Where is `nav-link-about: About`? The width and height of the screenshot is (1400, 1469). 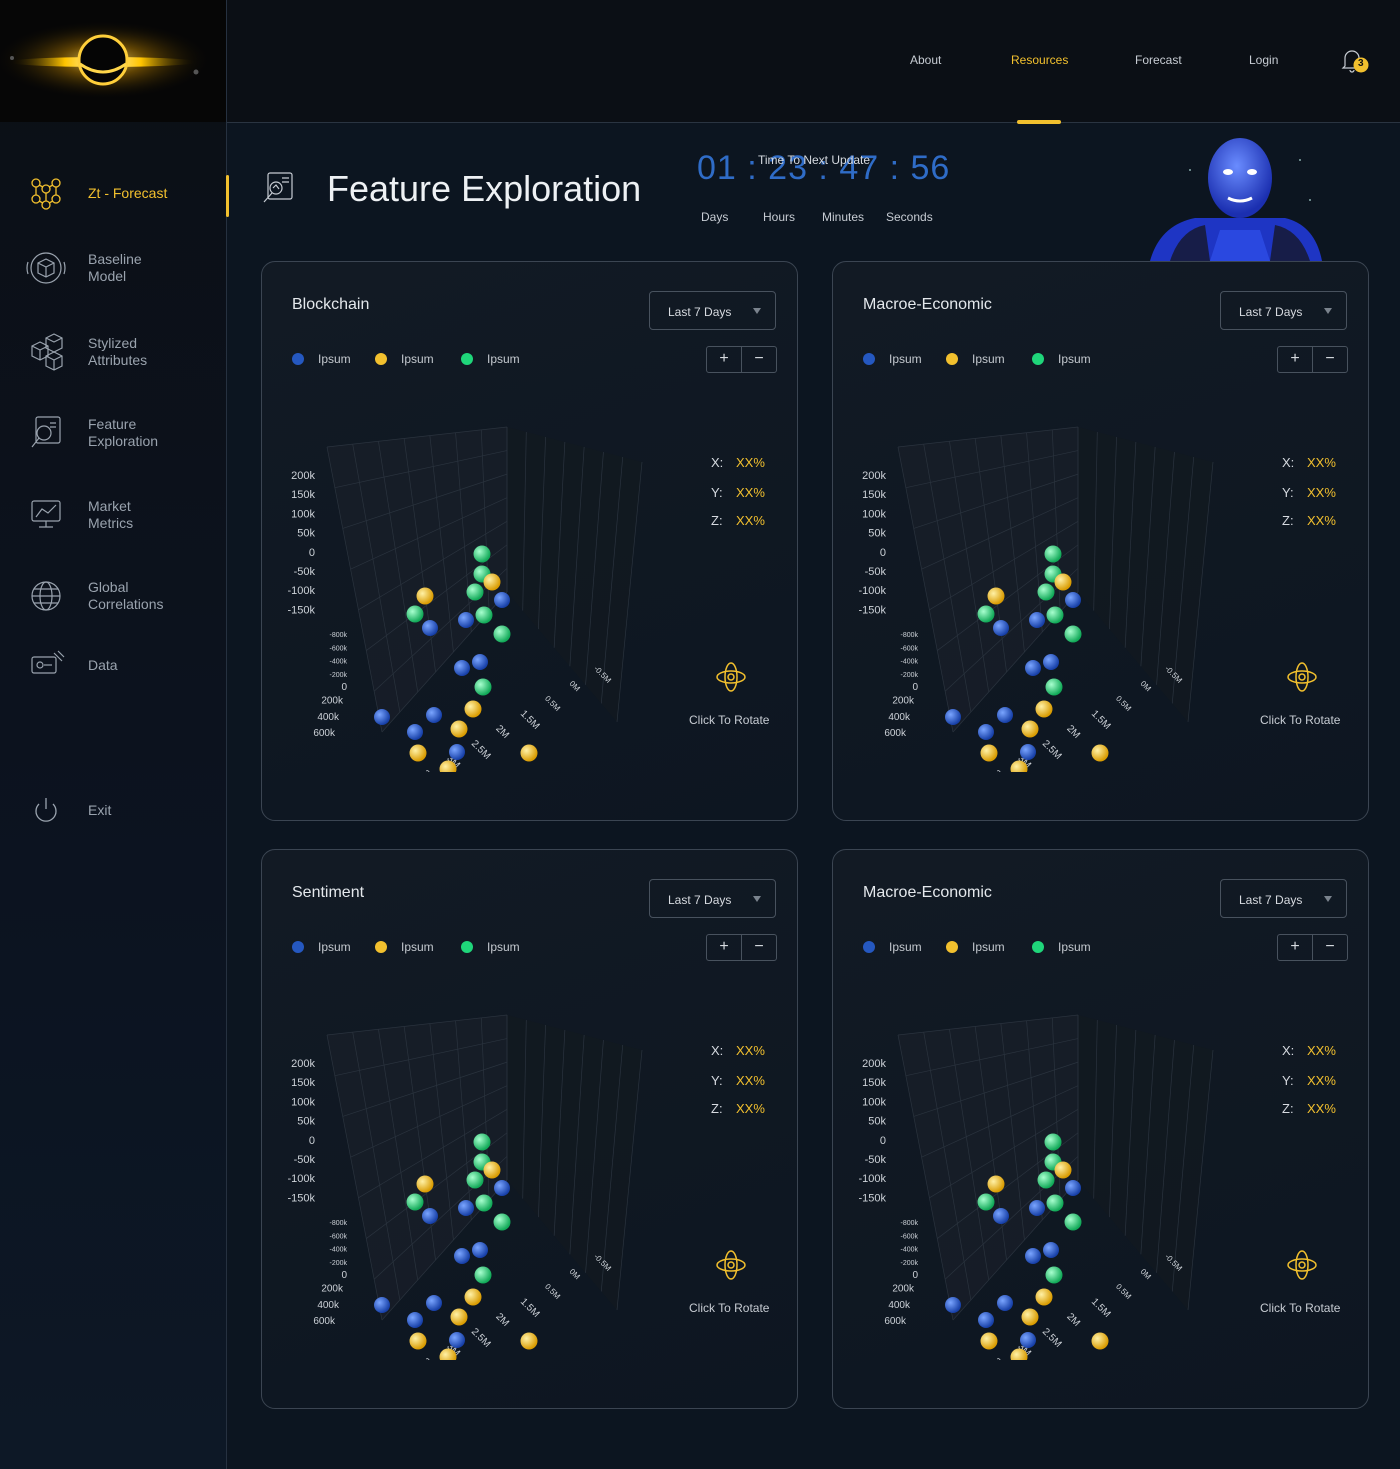 nav-link-about: About is located at coordinates (926, 60).